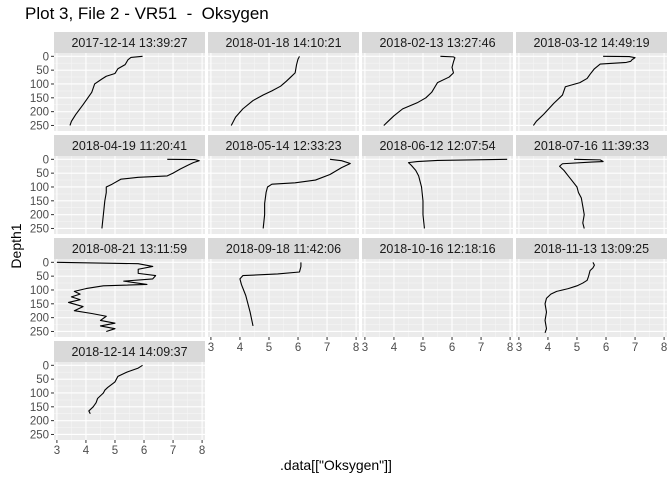  I want to click on facet-strip-label: 2018-04-19 11:20:41, so click(129, 146).